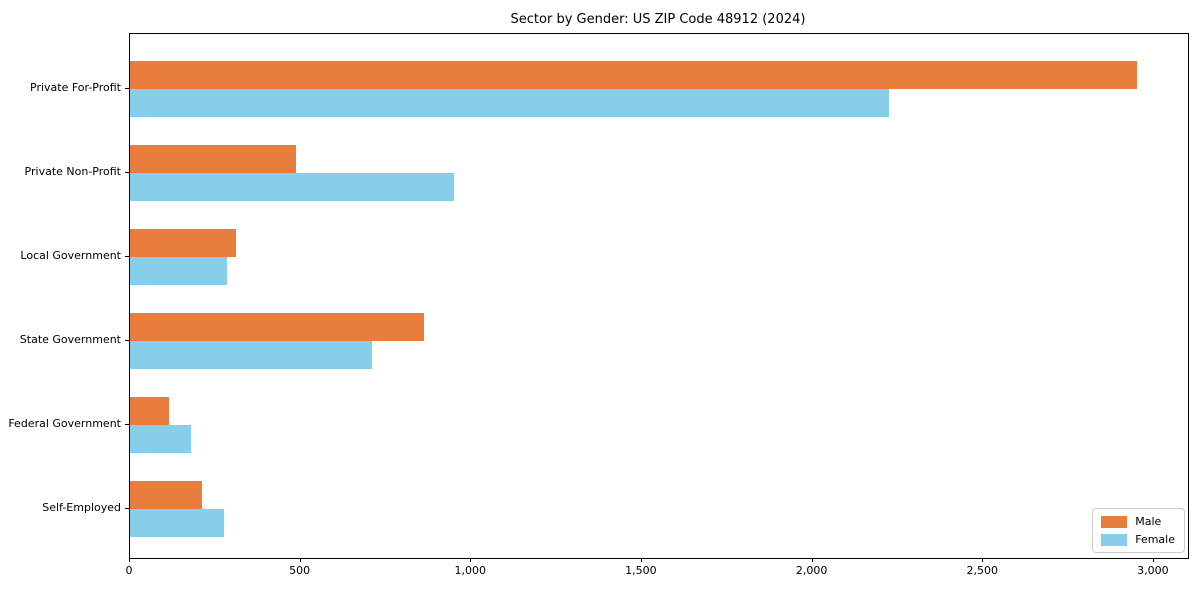 This screenshot has width=1200, height=600. I want to click on male-swatch-icon, so click(1114, 521).